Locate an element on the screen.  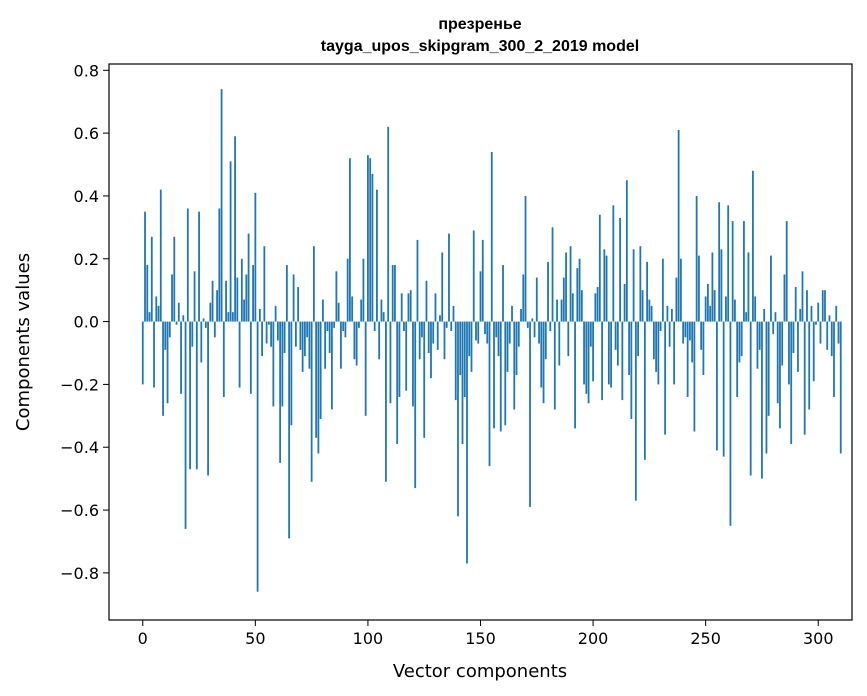
y-tick-label: −0.2 is located at coordinates (79, 384).